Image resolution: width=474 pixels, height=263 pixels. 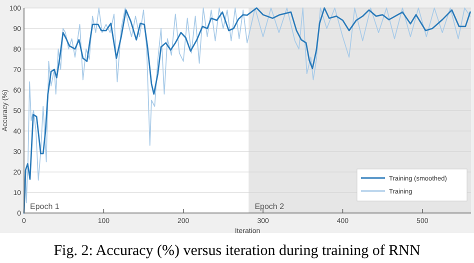 What do you see at coordinates (237, 251) in the screenshot?
I see `caption: Fig. 2: Accuracy (%) versus iteration during training of RNN` at bounding box center [237, 251].